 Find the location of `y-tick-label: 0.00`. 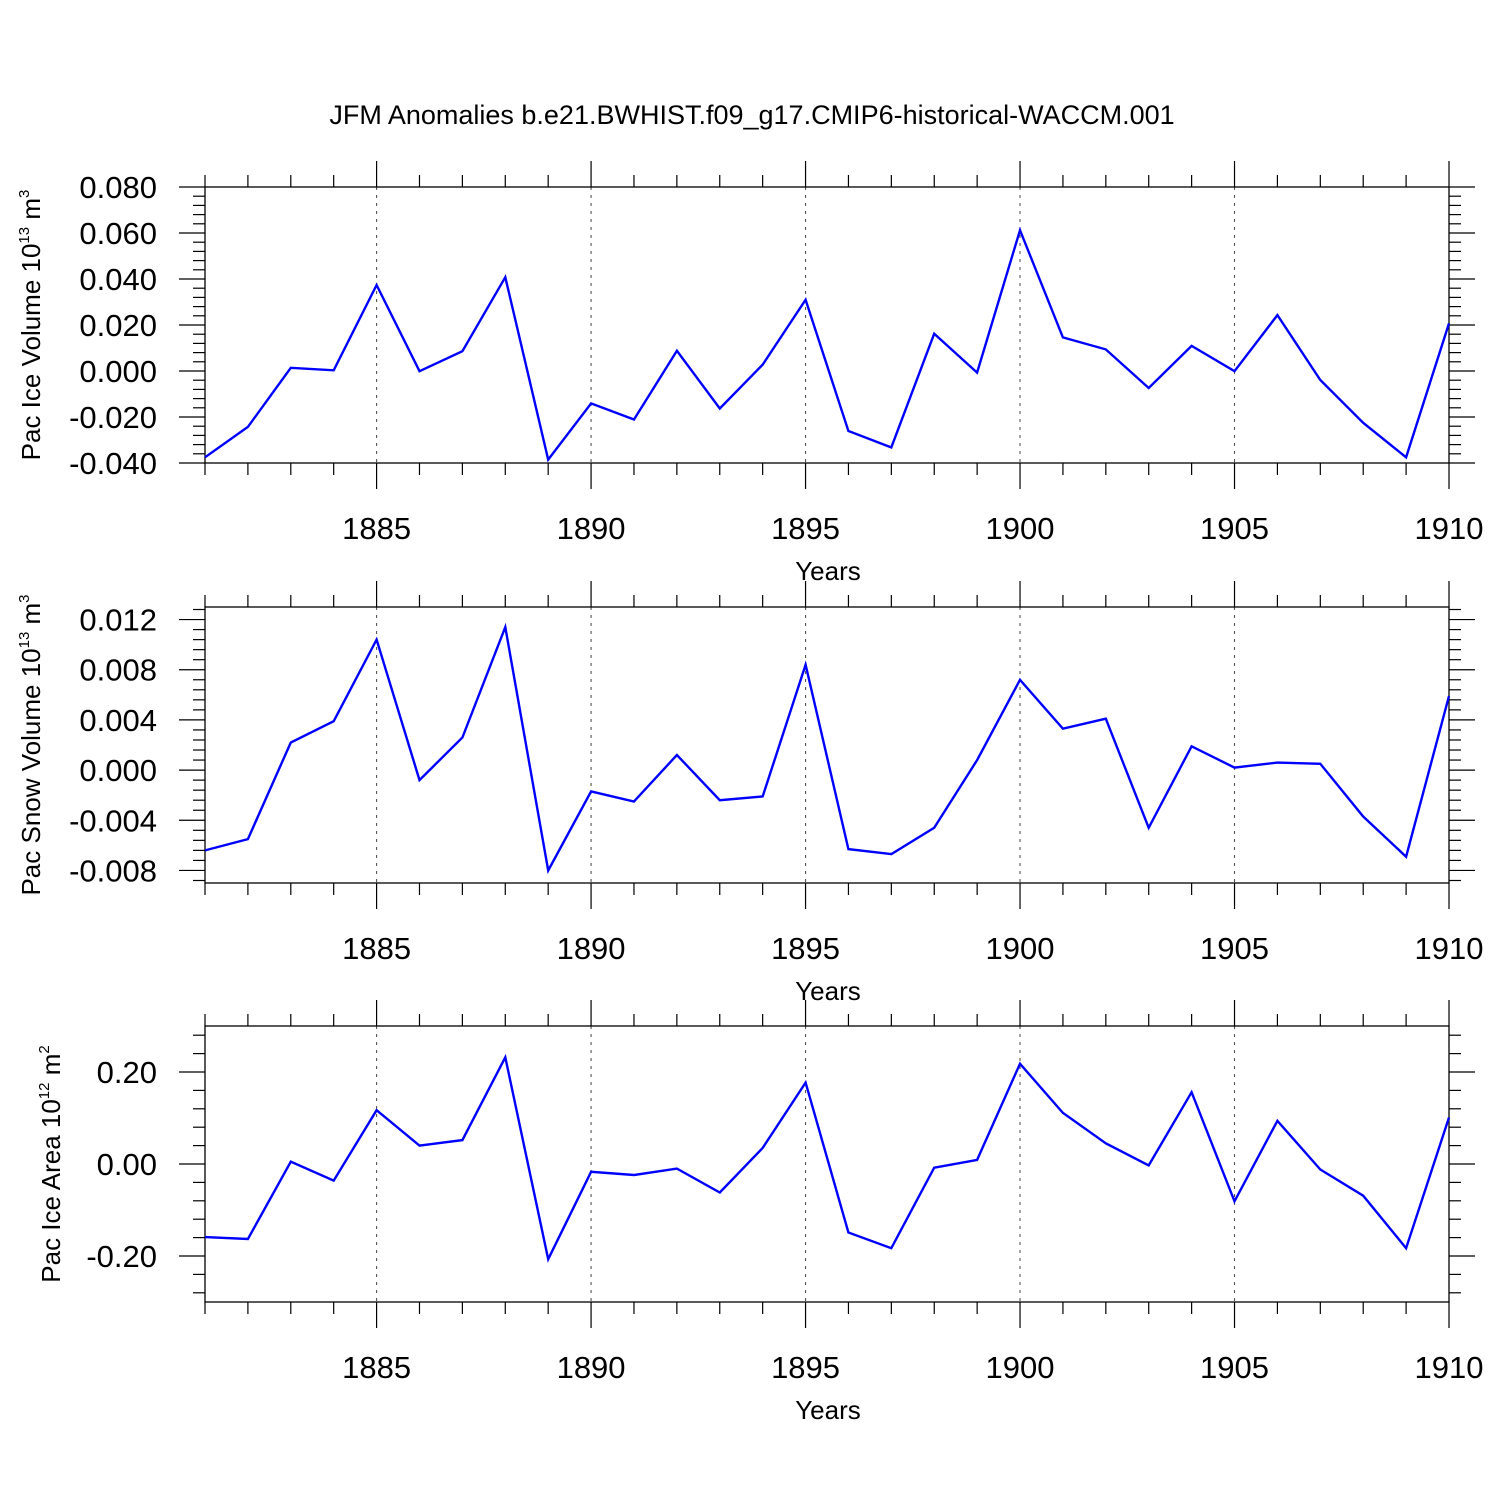

y-tick-label: 0.00 is located at coordinates (127, 1164).